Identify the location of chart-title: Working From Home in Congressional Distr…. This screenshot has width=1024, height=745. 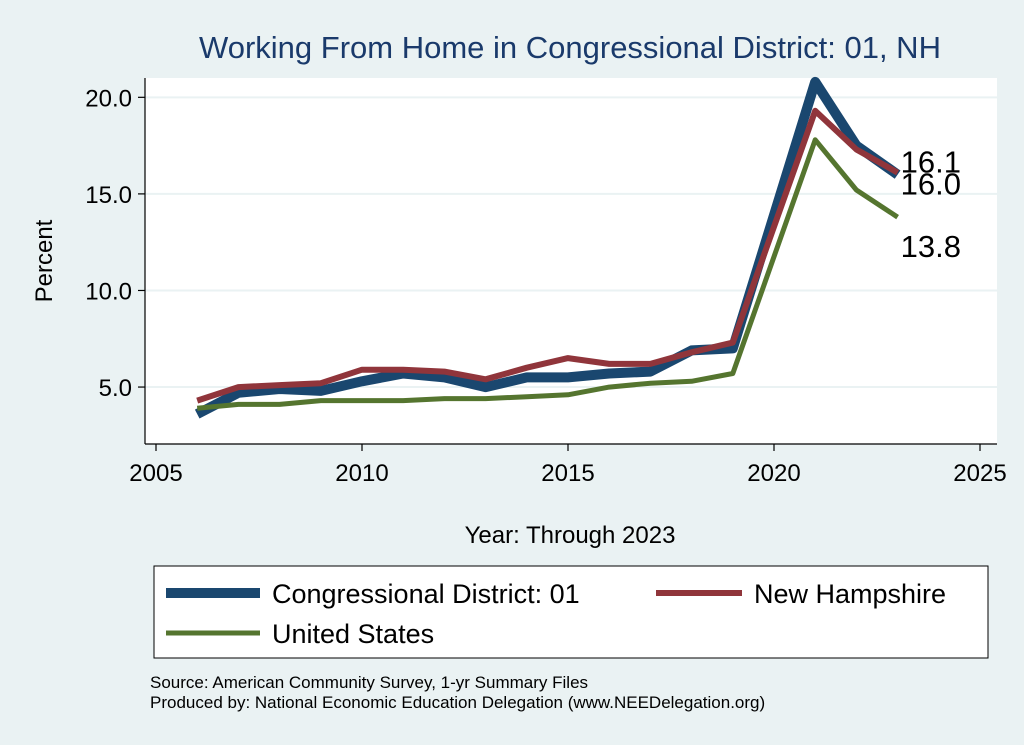
(570, 47).